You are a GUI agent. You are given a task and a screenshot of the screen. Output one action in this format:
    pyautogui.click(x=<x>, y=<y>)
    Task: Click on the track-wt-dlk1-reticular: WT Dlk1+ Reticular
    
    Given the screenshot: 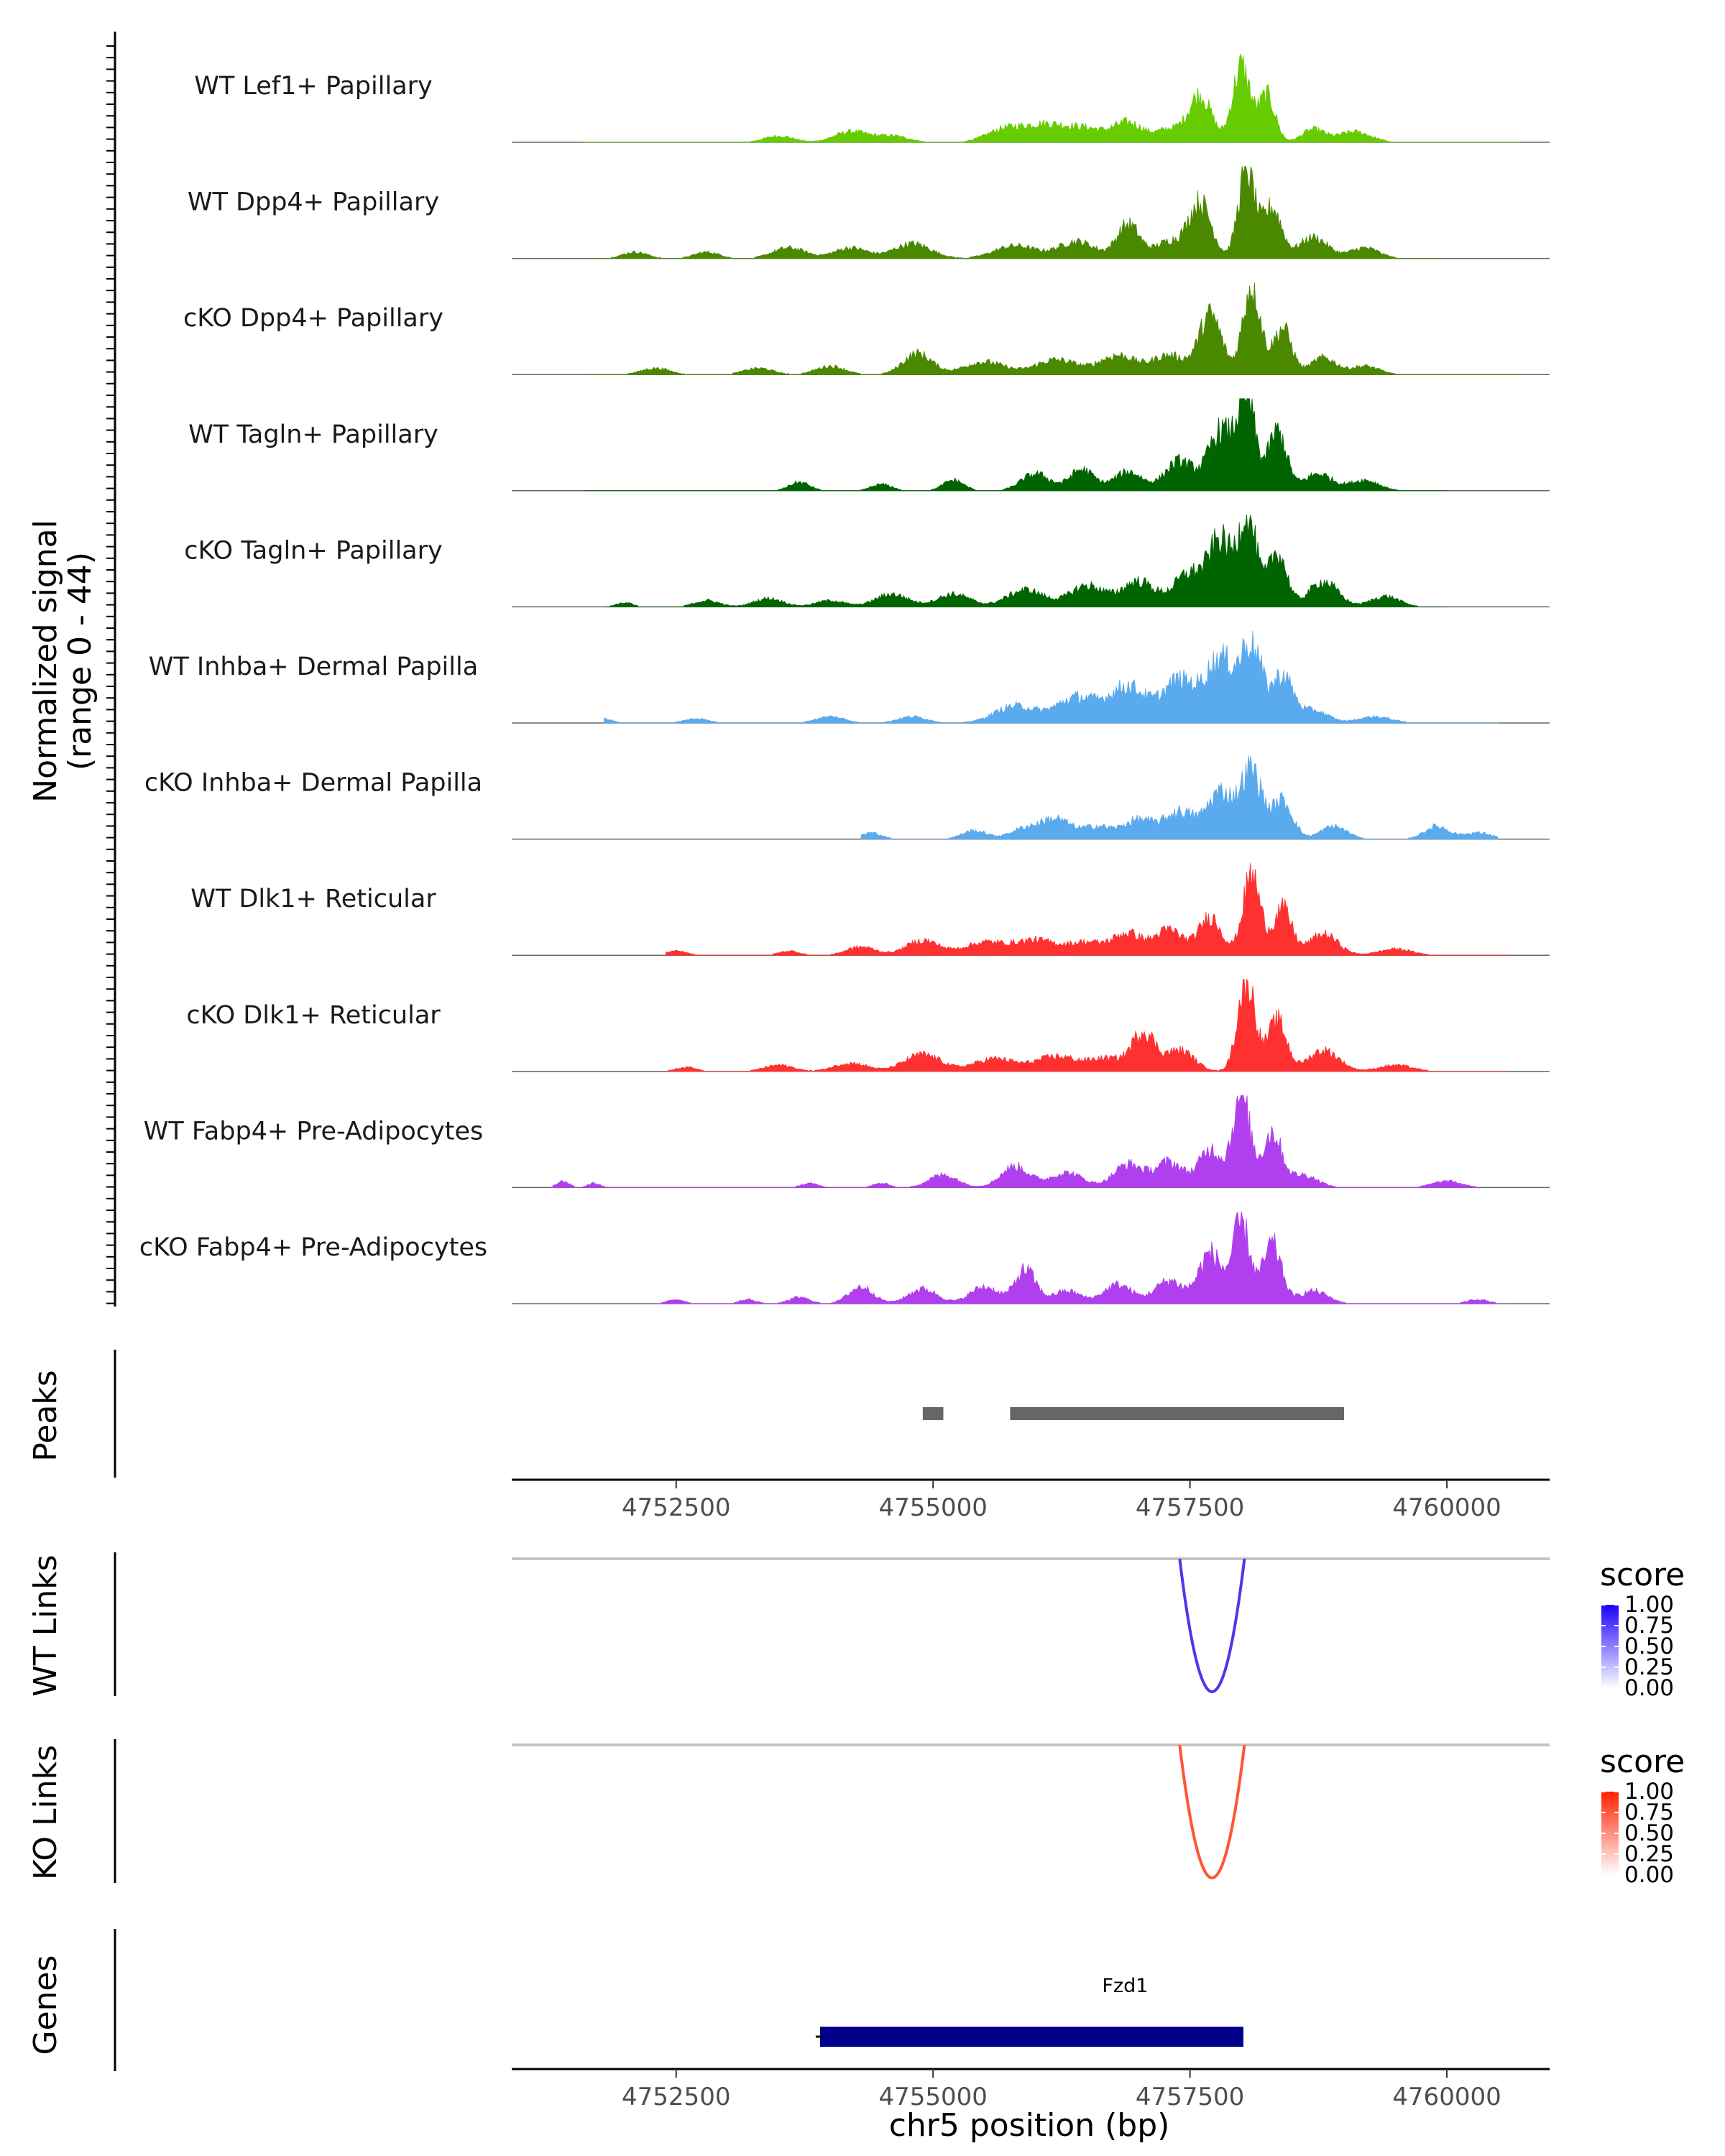 What is the action you would take?
    pyautogui.click(x=870, y=910)
    